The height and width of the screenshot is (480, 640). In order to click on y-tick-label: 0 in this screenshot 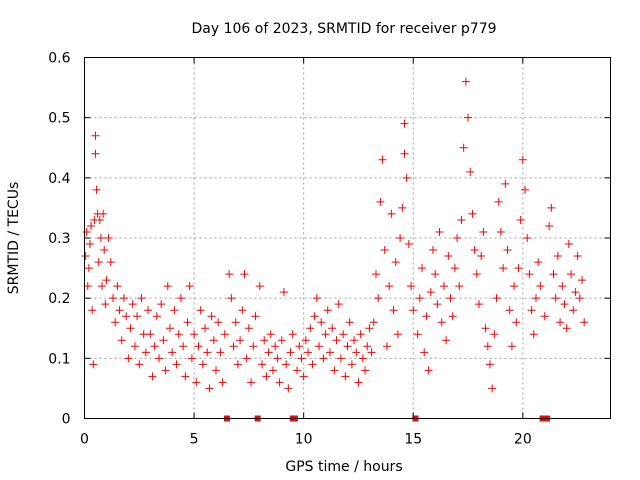, I will do `click(66, 420)`.